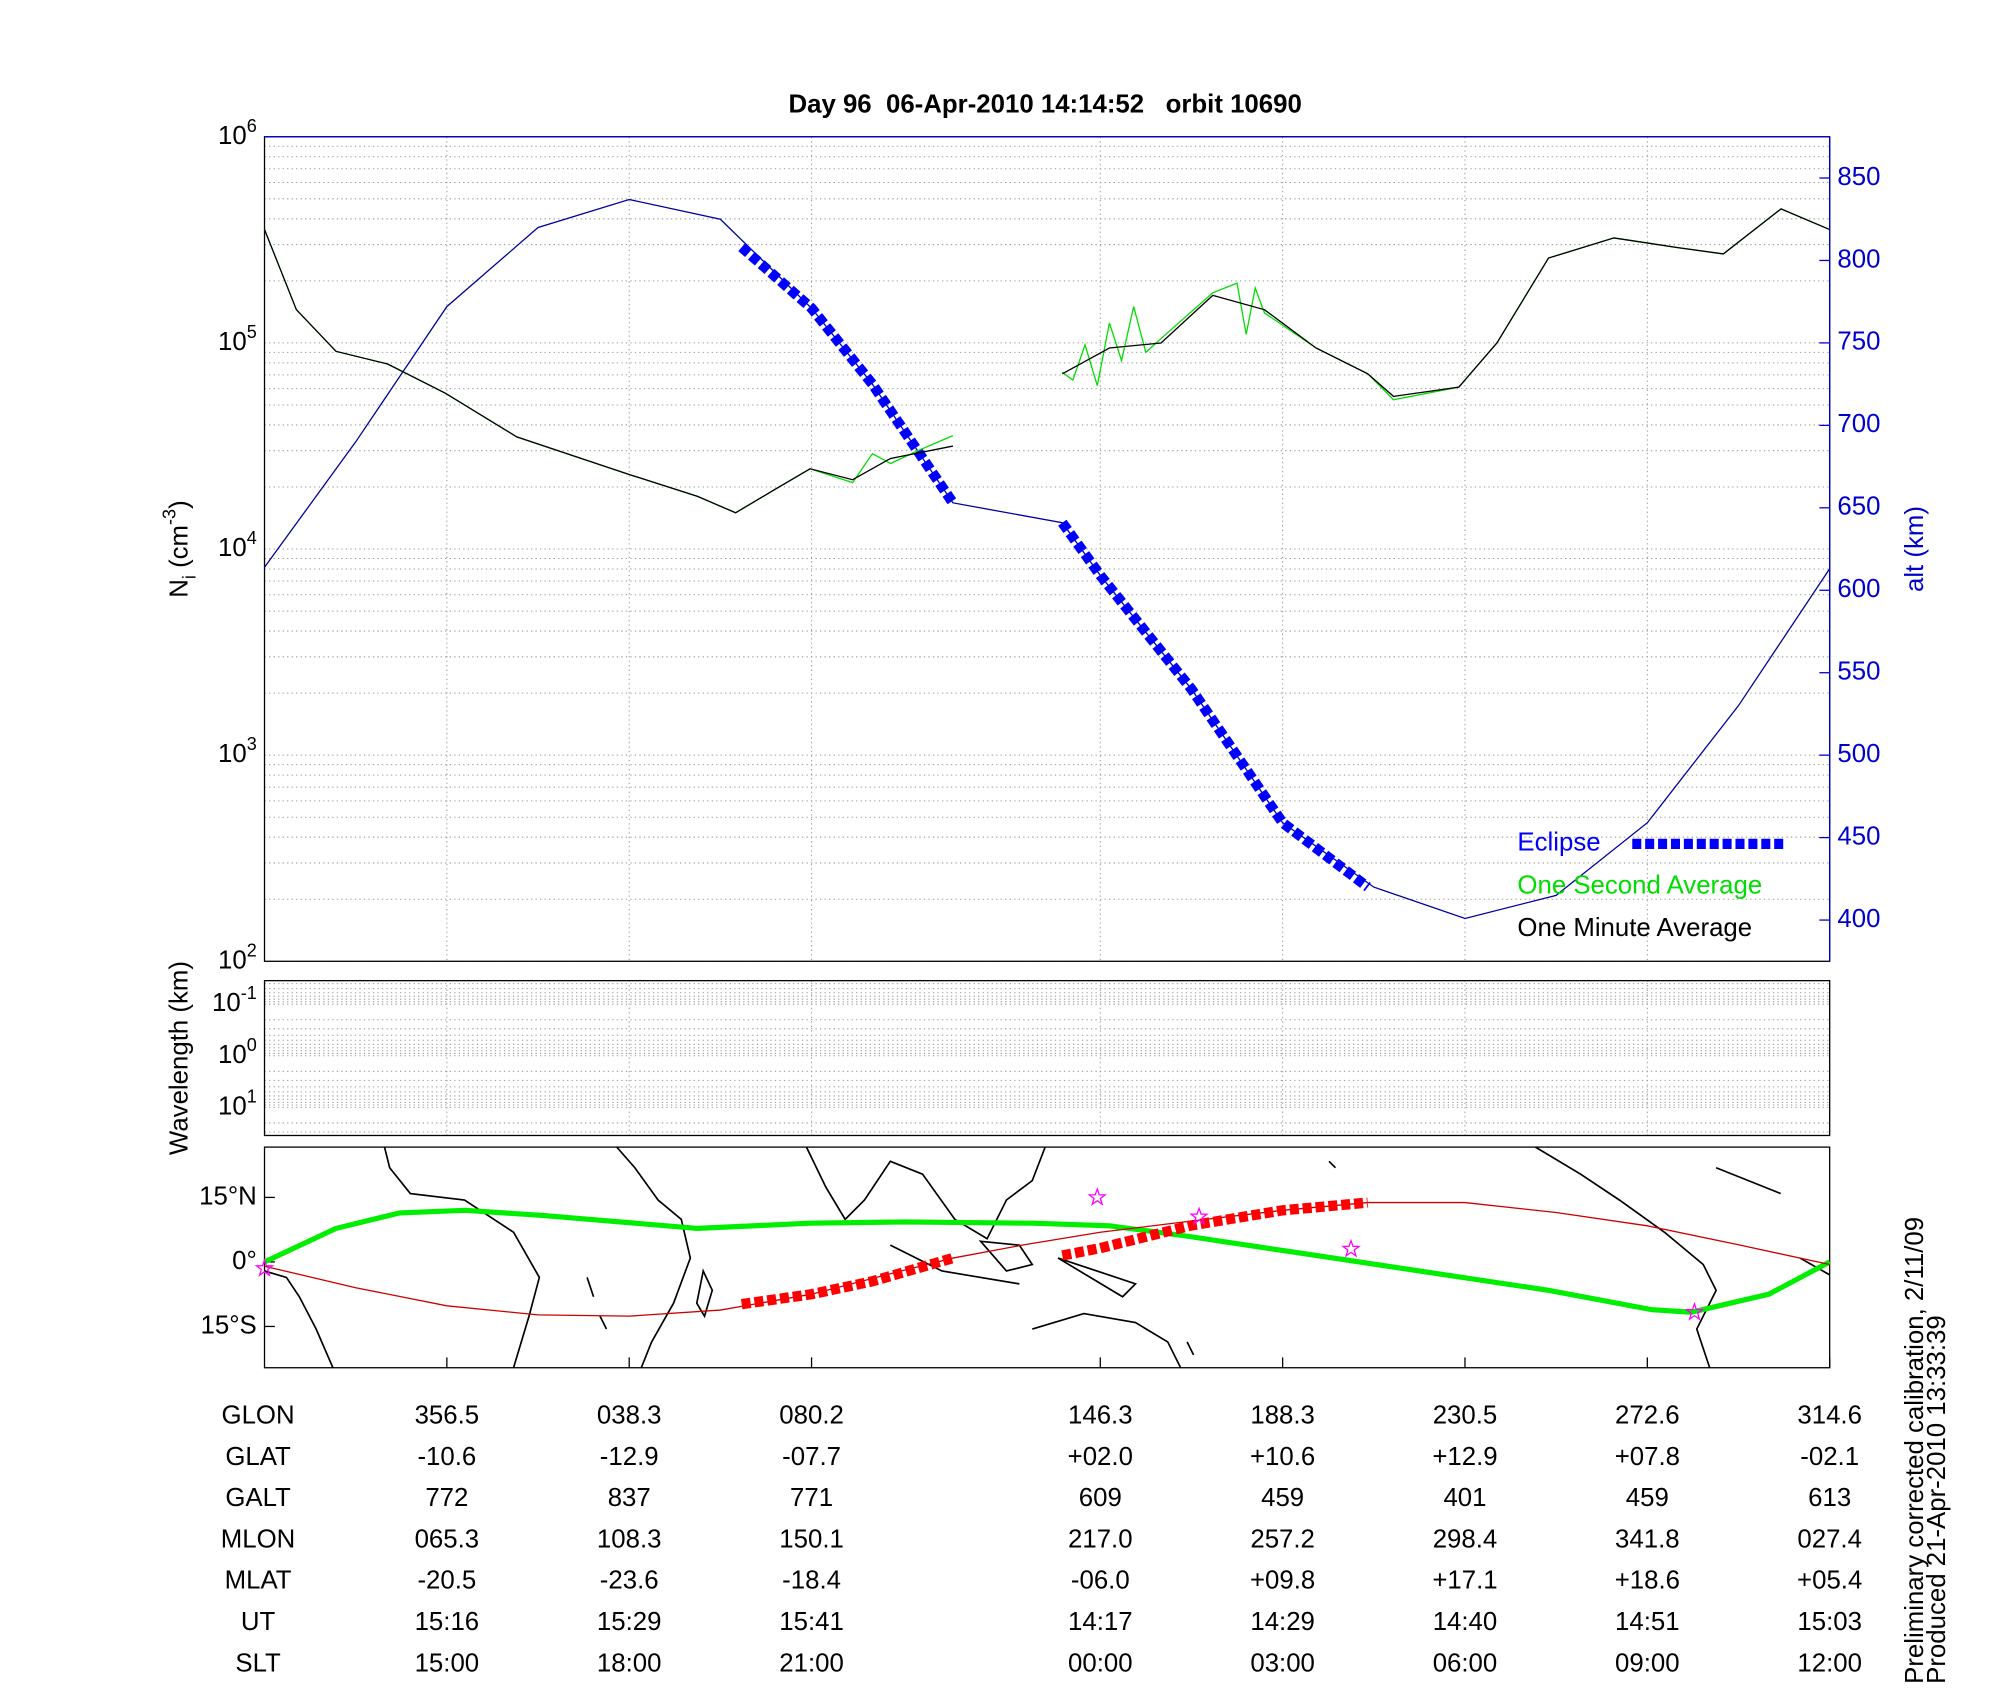 The image size is (2000, 1700). What do you see at coordinates (1937, 1499) in the screenshot?
I see `note: Produced 21-Apr-2010 13:33:39` at bounding box center [1937, 1499].